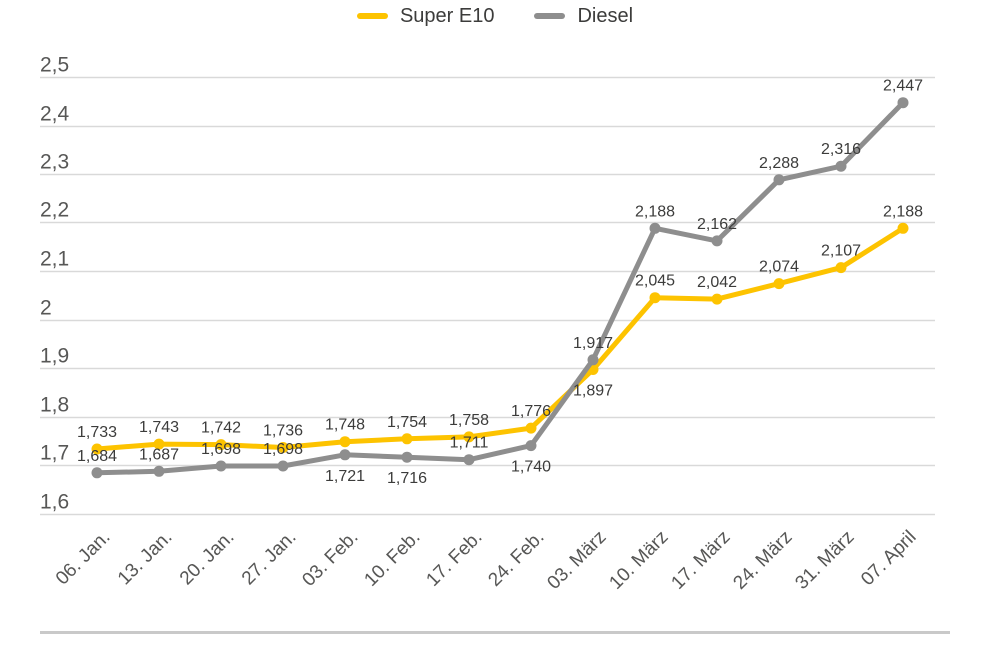 This screenshot has height=660, width=990. Describe the element at coordinates (54, 162) in the screenshot. I see `y-tick-label: 2,3` at that location.